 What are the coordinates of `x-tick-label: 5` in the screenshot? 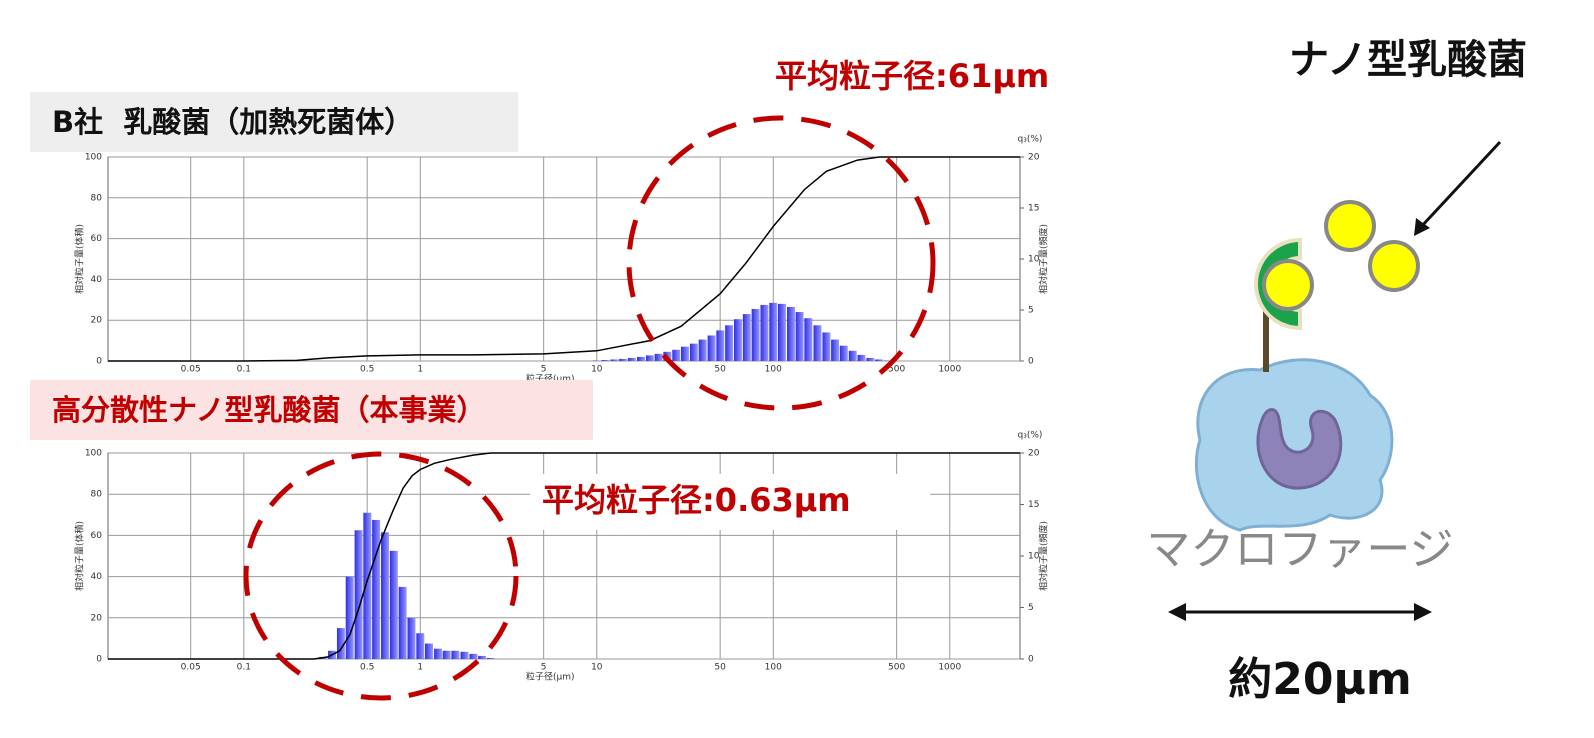 It's located at (544, 370).